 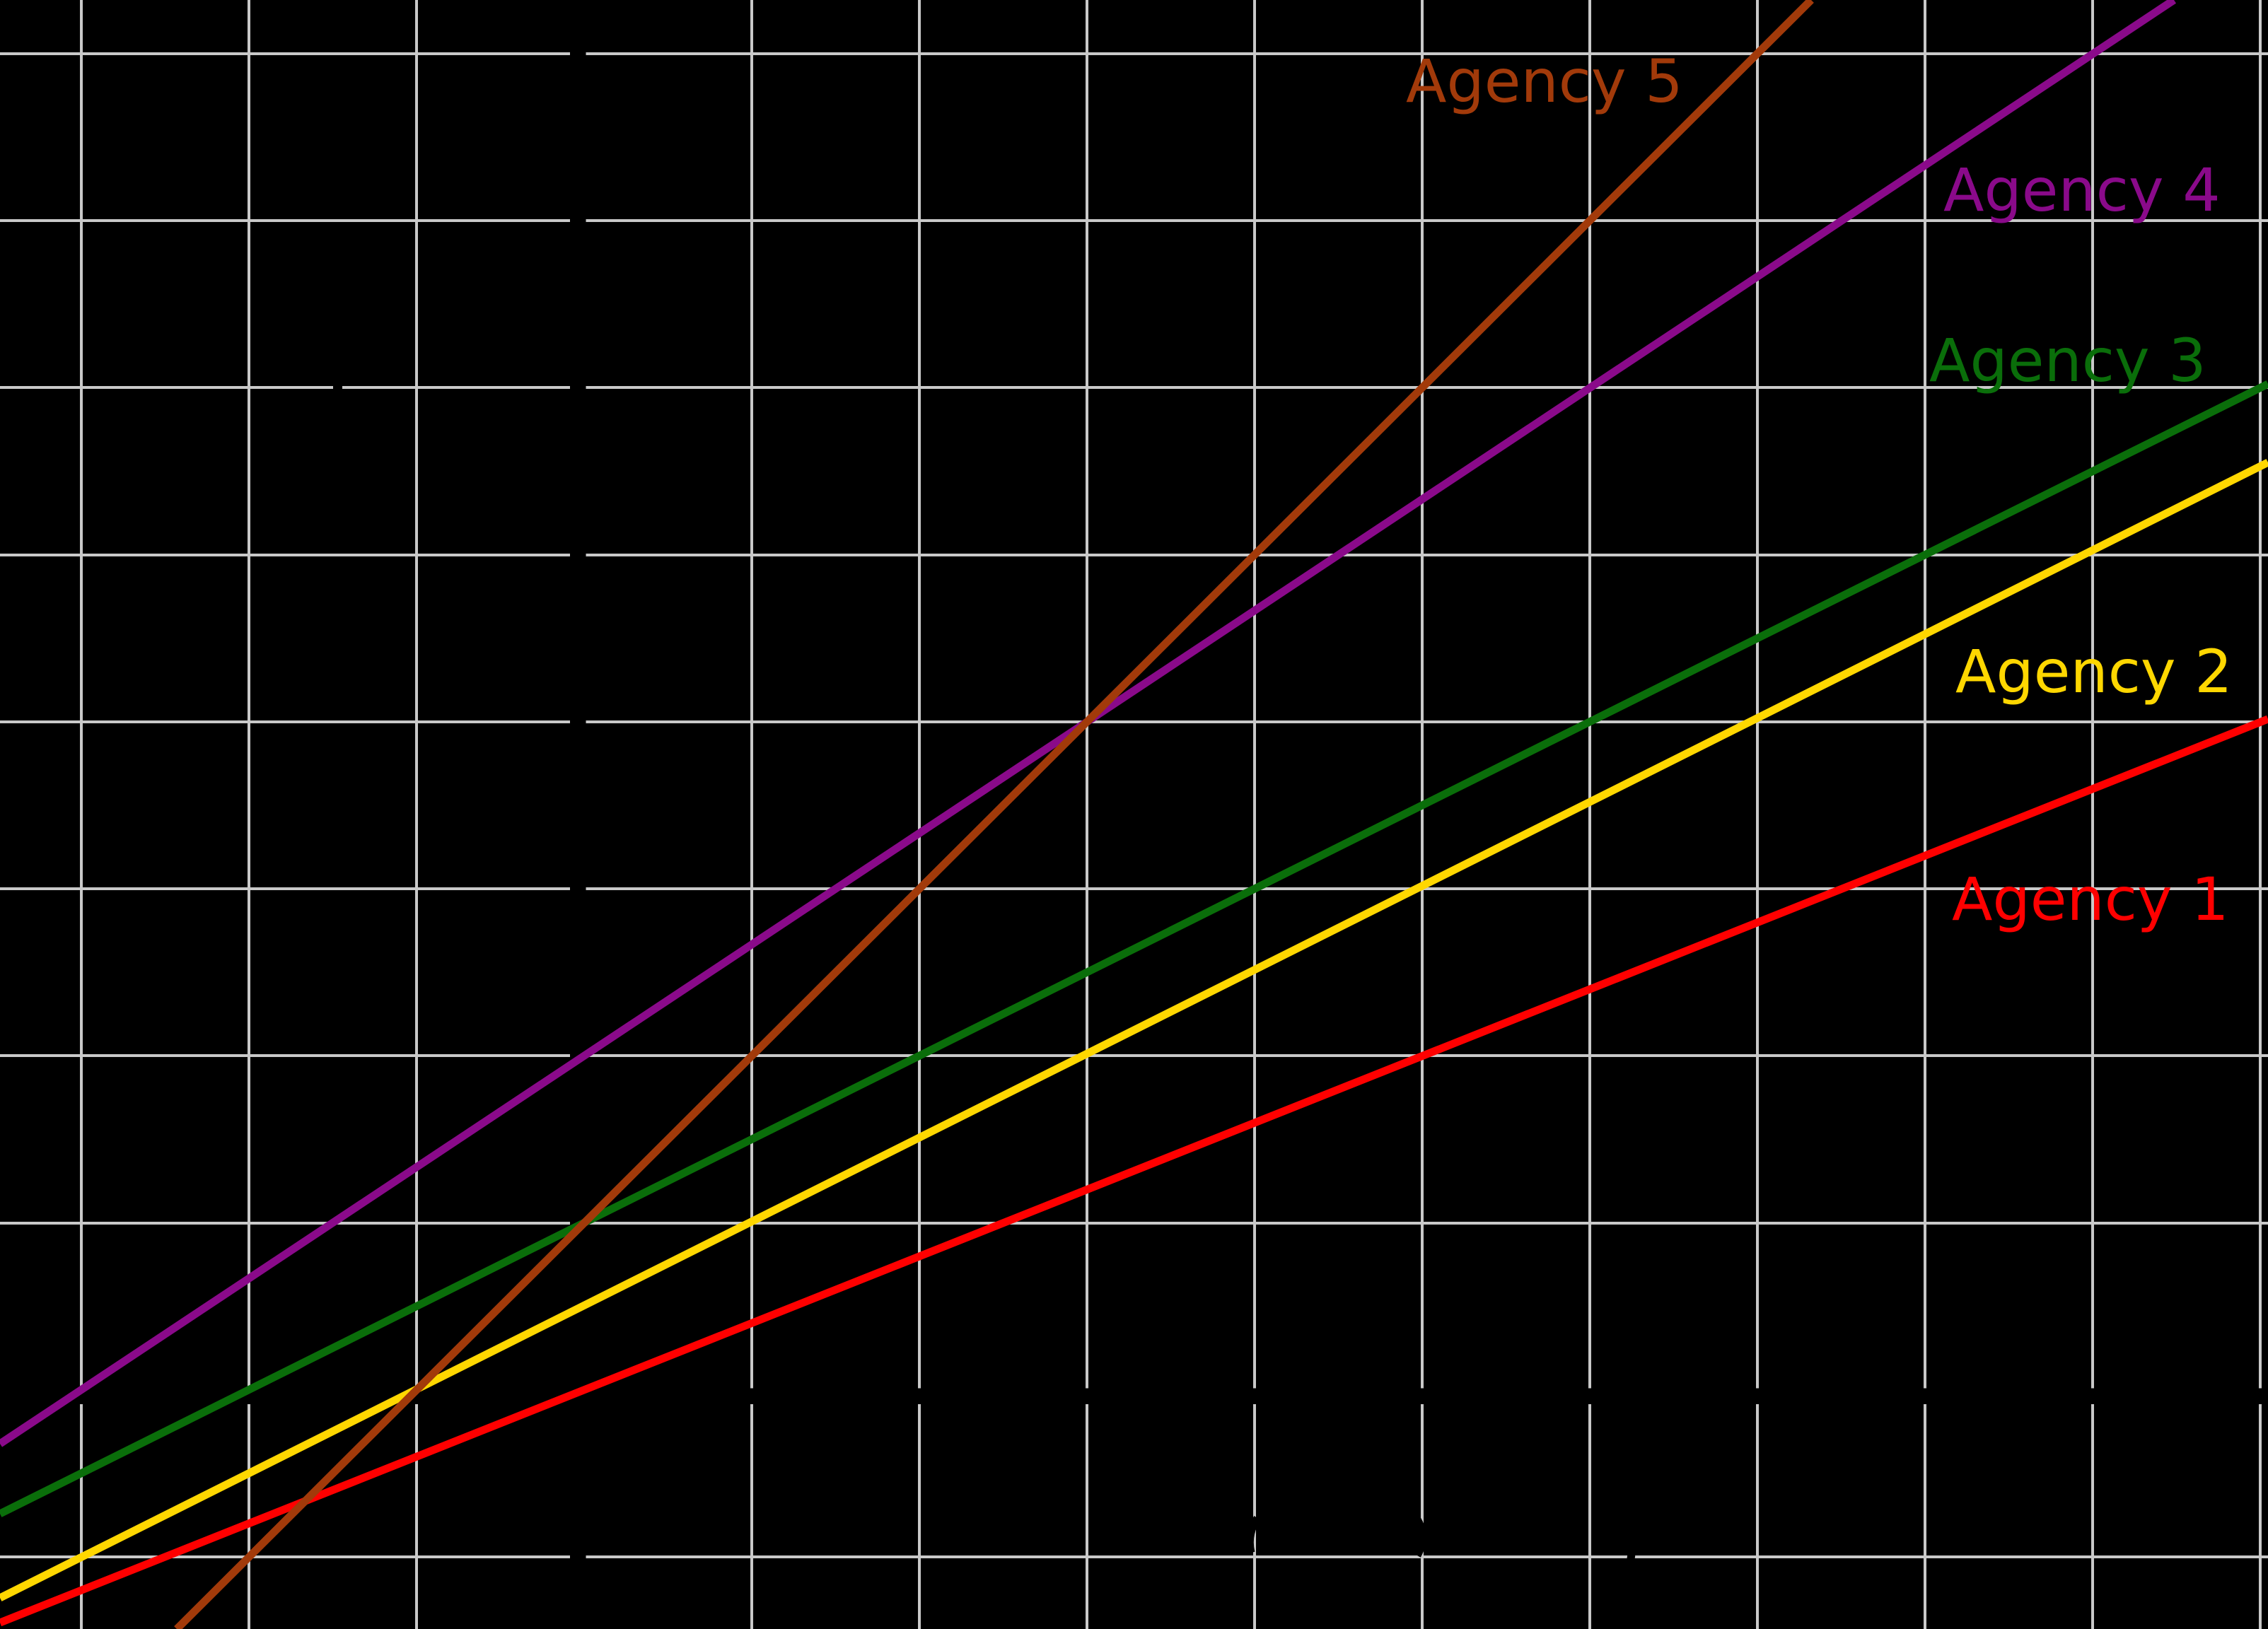 I want to click on series-label-agency-3: Agency 3, so click(x=2067, y=360).